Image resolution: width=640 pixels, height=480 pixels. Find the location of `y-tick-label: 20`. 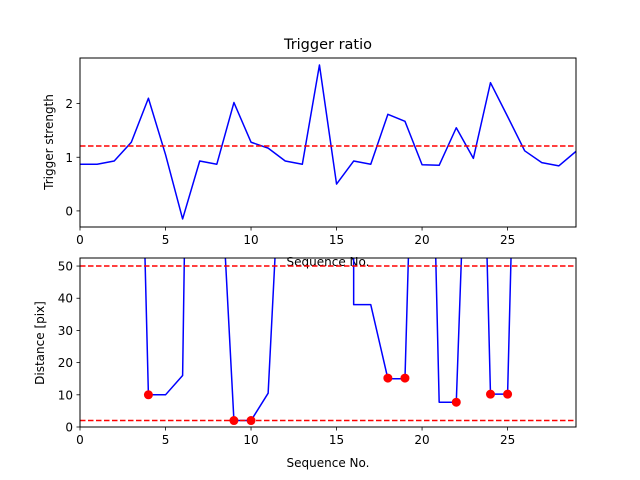

y-tick-label: 20 is located at coordinates (65, 363).